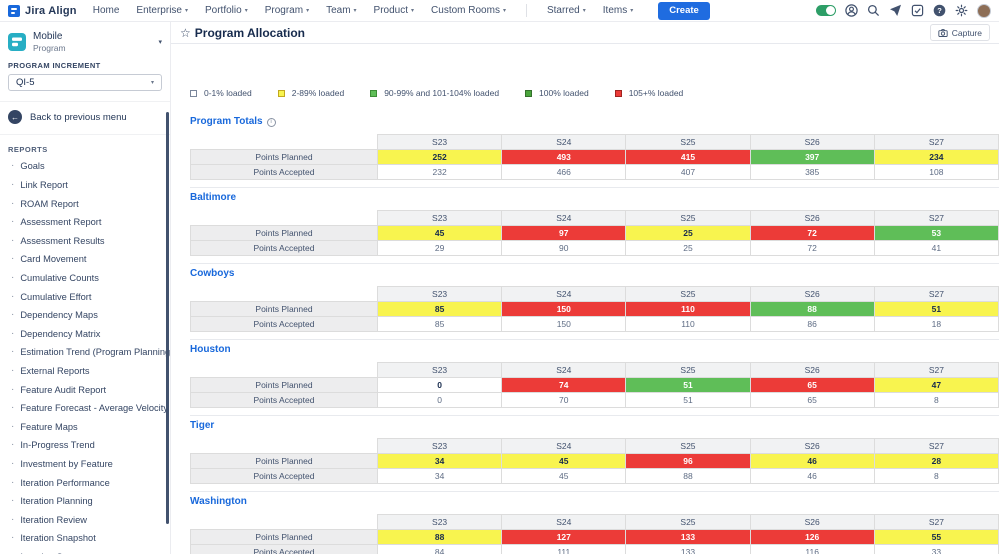  I want to click on search-icon, so click(873, 10).